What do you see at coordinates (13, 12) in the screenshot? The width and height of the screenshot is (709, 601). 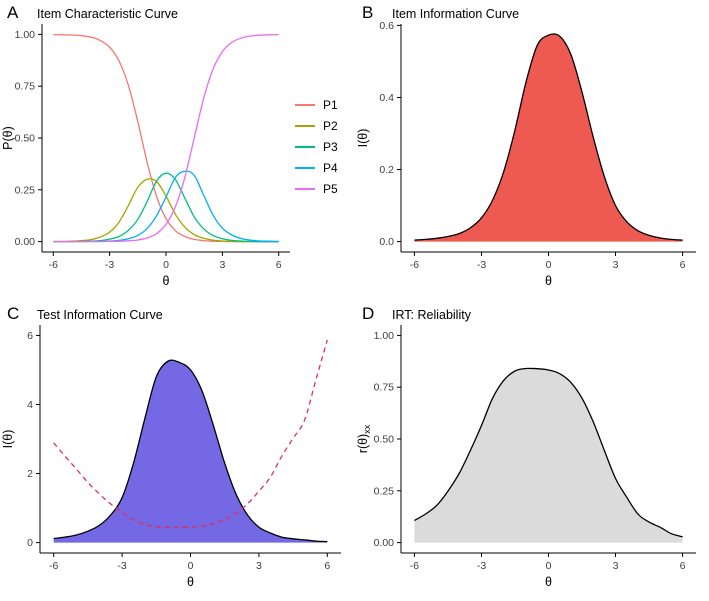 I see `panel-tag-a: A` at bounding box center [13, 12].